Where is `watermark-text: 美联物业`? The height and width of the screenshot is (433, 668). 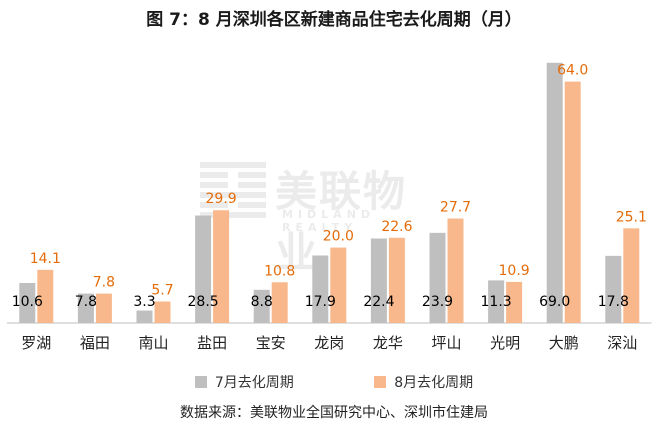
watermark-text: 美联物业 is located at coordinates (341, 222).